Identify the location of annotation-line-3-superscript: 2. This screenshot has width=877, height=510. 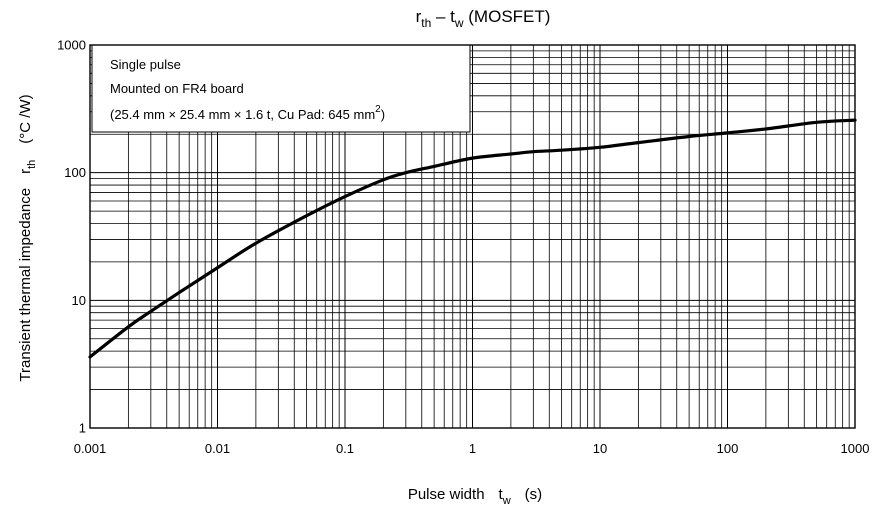
(378, 109).